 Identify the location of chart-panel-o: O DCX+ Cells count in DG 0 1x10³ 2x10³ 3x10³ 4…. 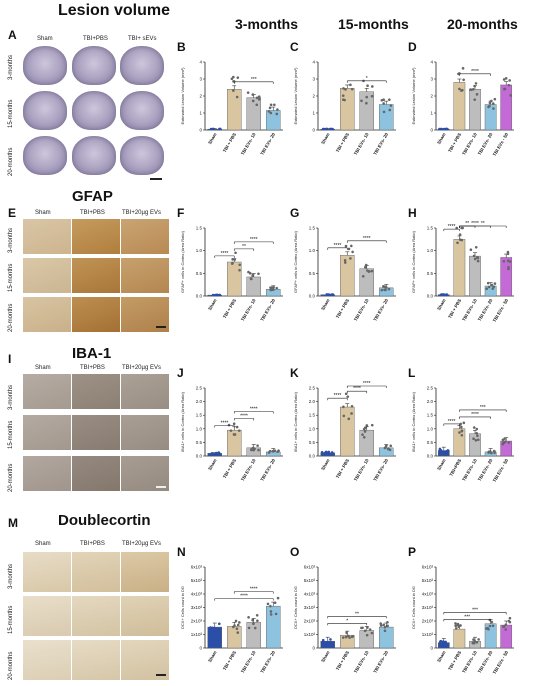
(344, 612).